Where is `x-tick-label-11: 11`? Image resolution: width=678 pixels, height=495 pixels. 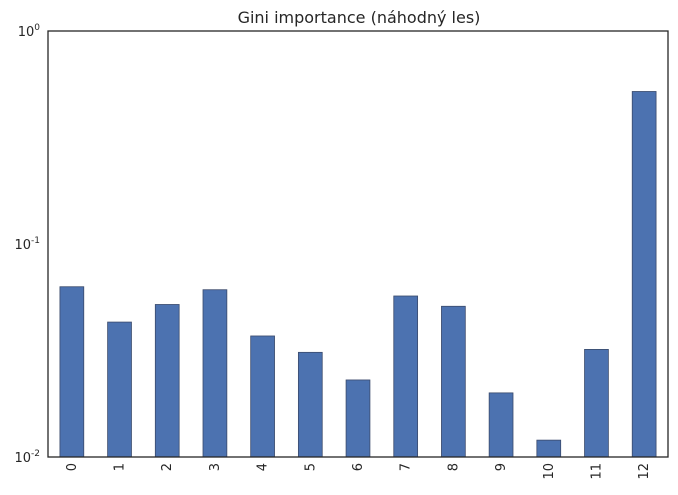 x-tick-label-11: 11 is located at coordinates (596, 471).